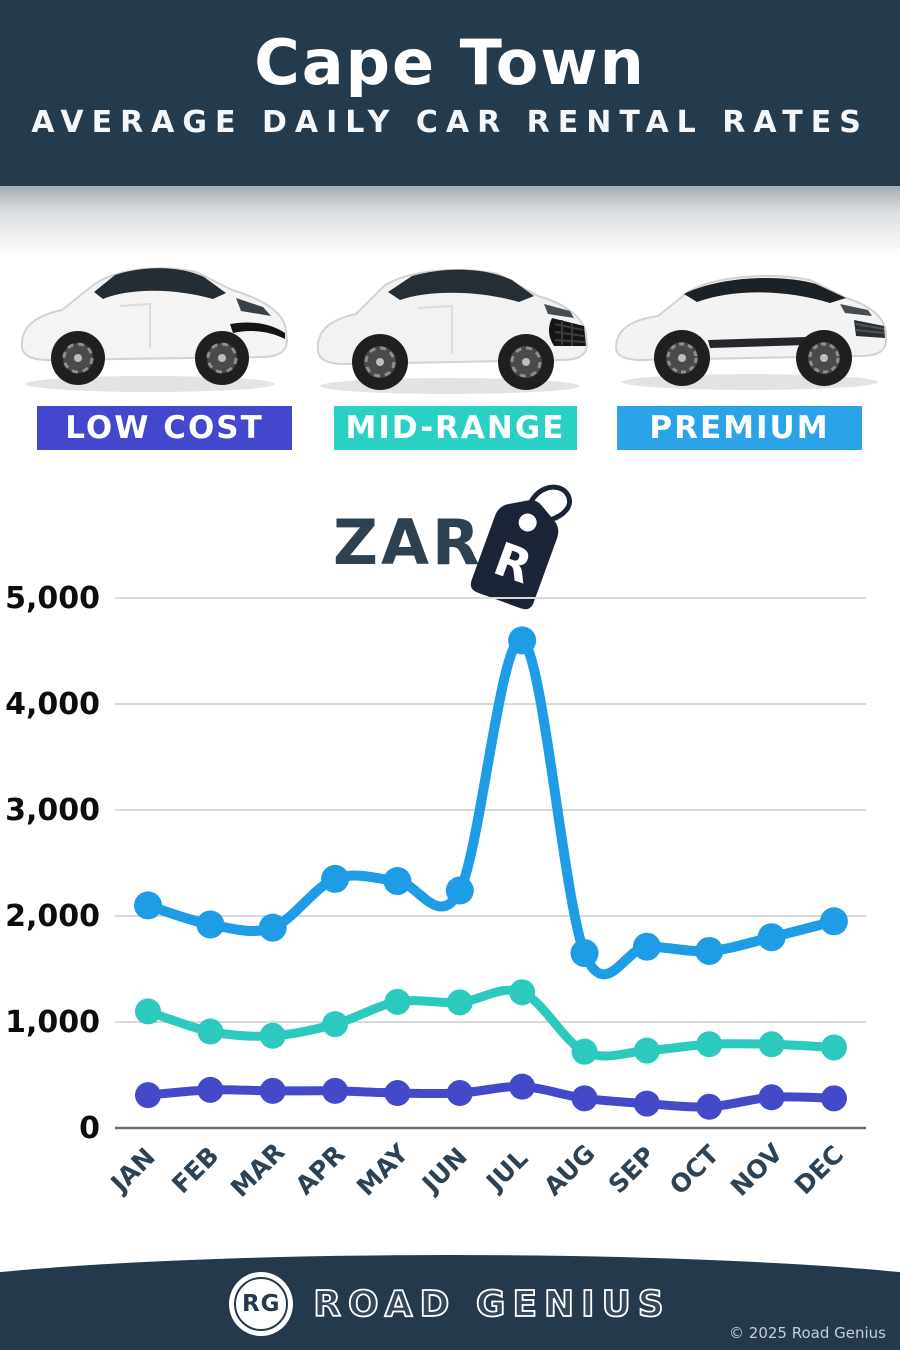 The height and width of the screenshot is (1350, 900). I want to click on footer-content: RG ROAD GENIUS, so click(450, 1304).